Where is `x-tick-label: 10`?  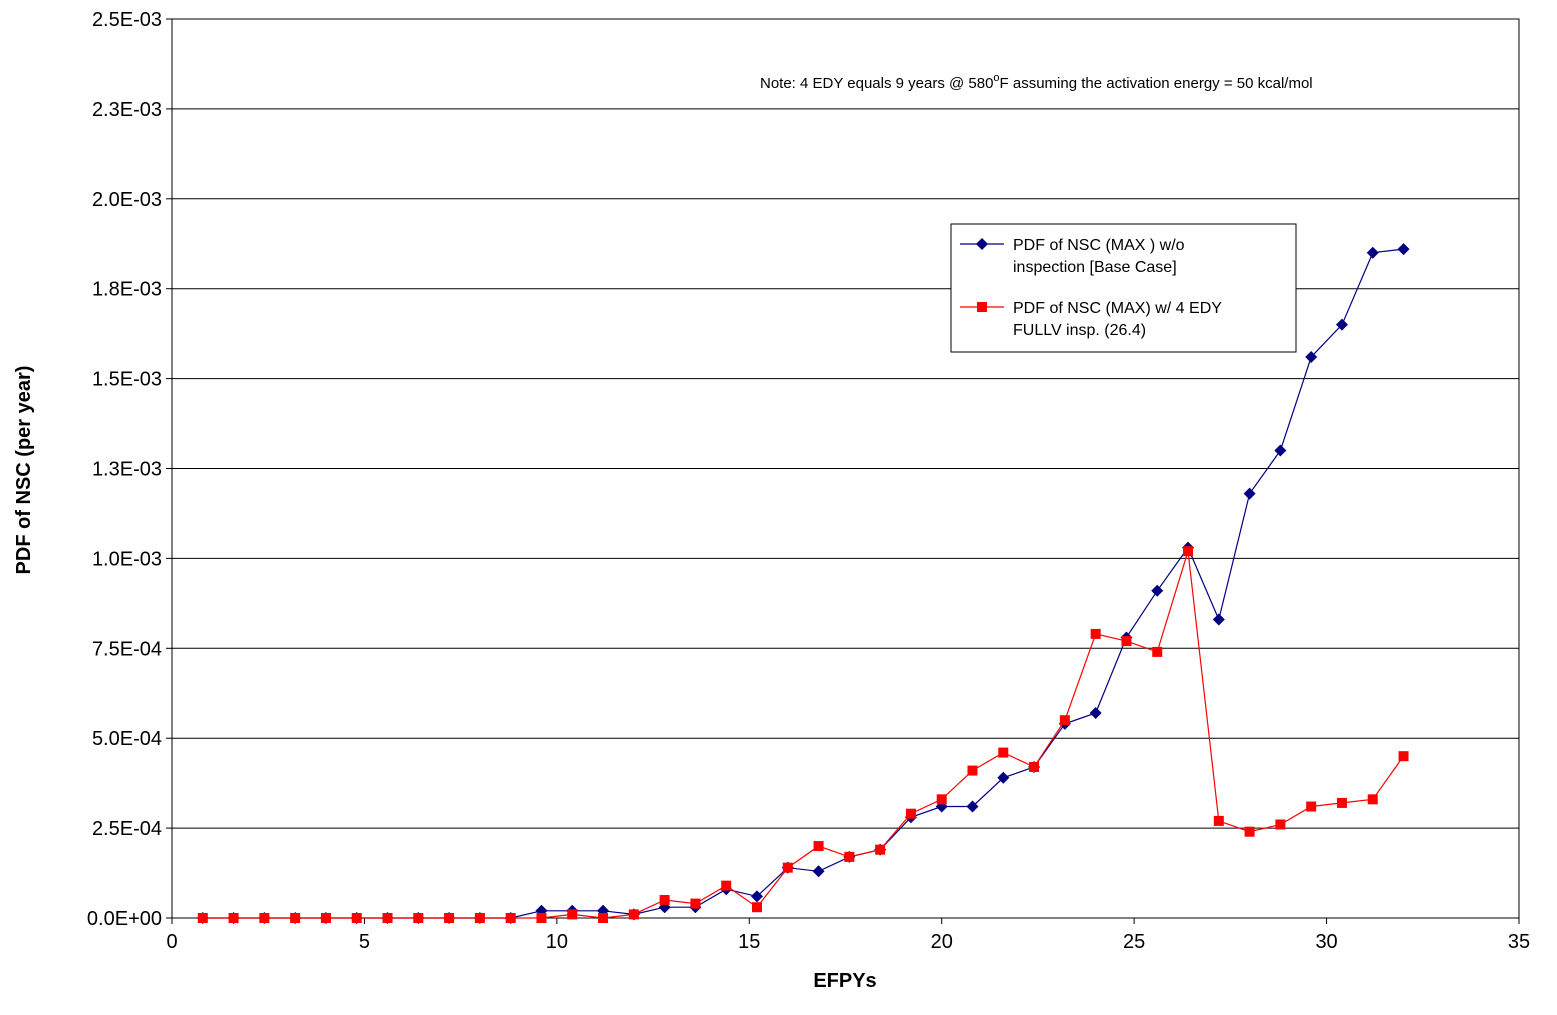
x-tick-label: 10 is located at coordinates (557, 942).